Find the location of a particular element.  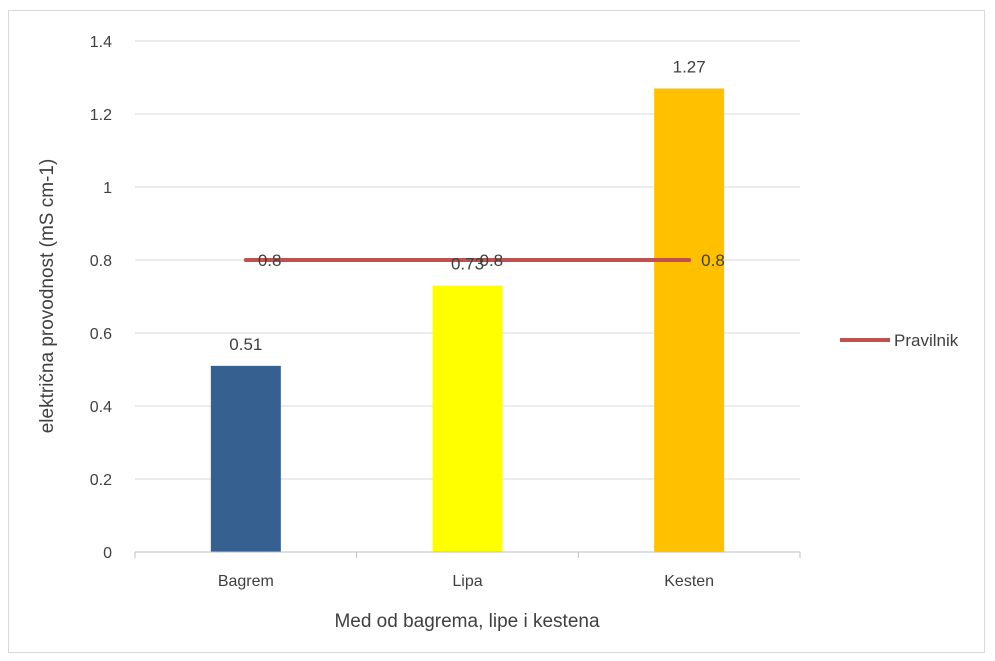

y-tick-label: 0 is located at coordinates (107, 553).